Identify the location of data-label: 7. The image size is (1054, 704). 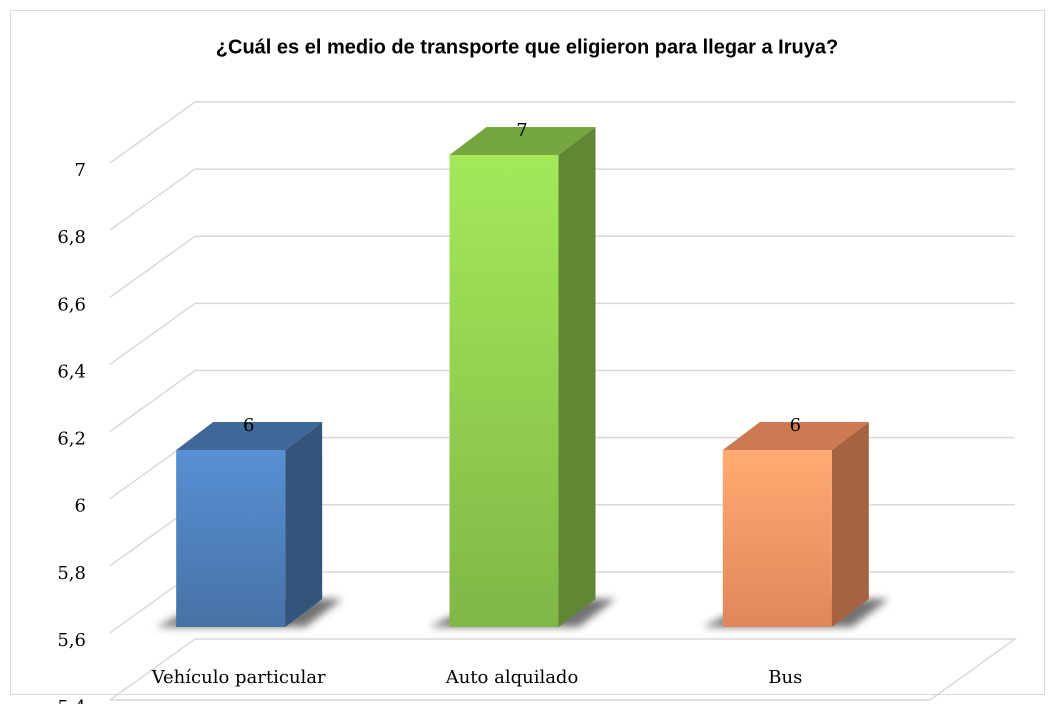
(521, 130).